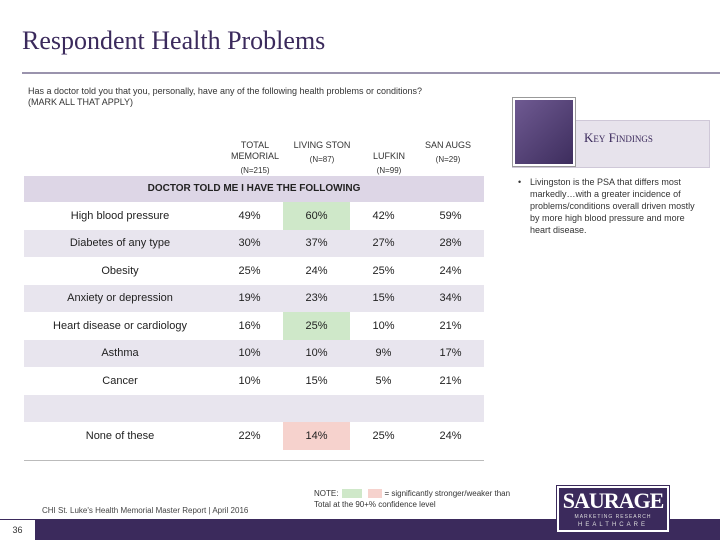 Image resolution: width=720 pixels, height=541 pixels. Describe the element at coordinates (450, 298) in the screenshot. I see `table-cell: 34%` at that location.